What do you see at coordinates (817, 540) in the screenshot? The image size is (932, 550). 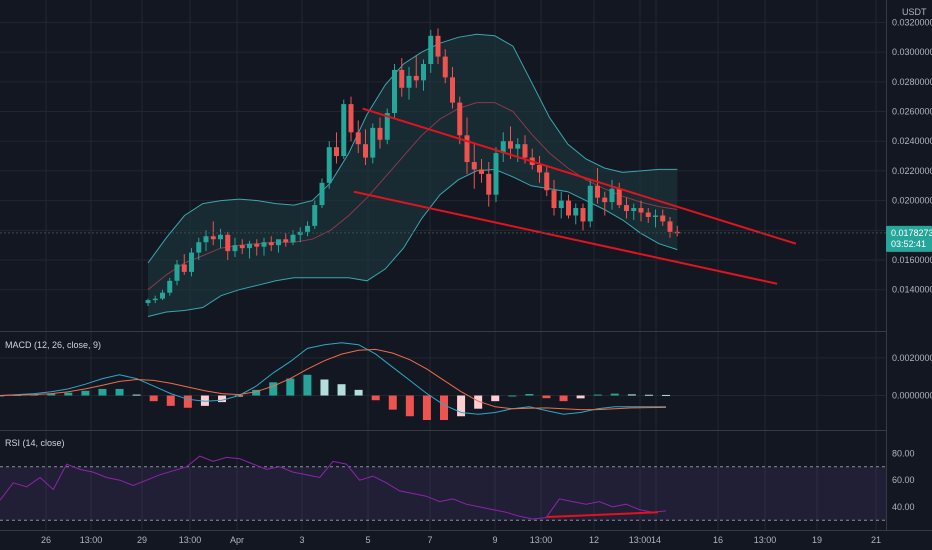 I see `time-tick-label: 19` at bounding box center [817, 540].